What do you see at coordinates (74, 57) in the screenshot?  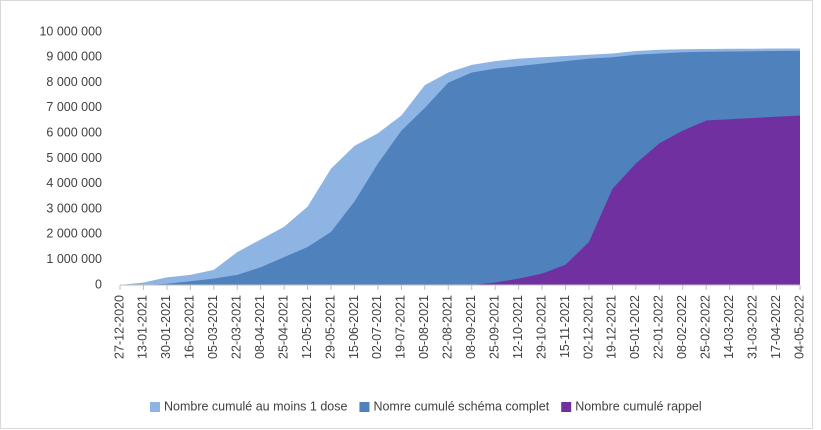 I see `y-tick-label: 9 000 000` at bounding box center [74, 57].